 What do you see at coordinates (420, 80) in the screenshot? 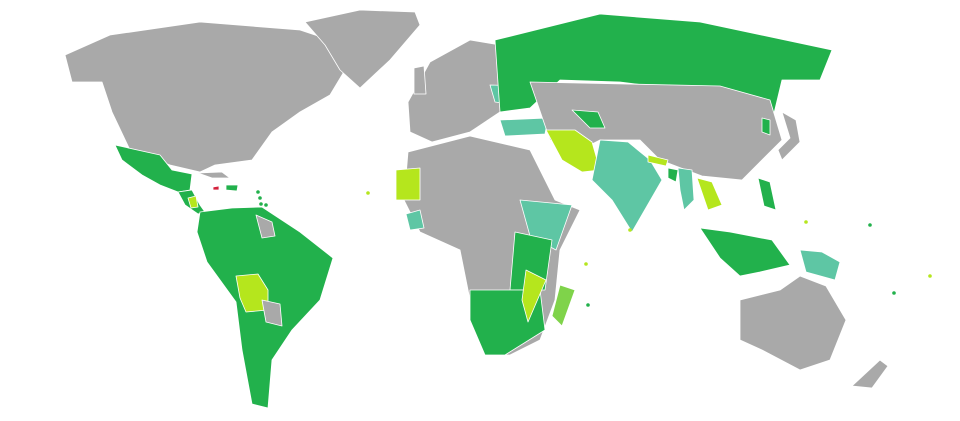
I see `country-uk` at bounding box center [420, 80].